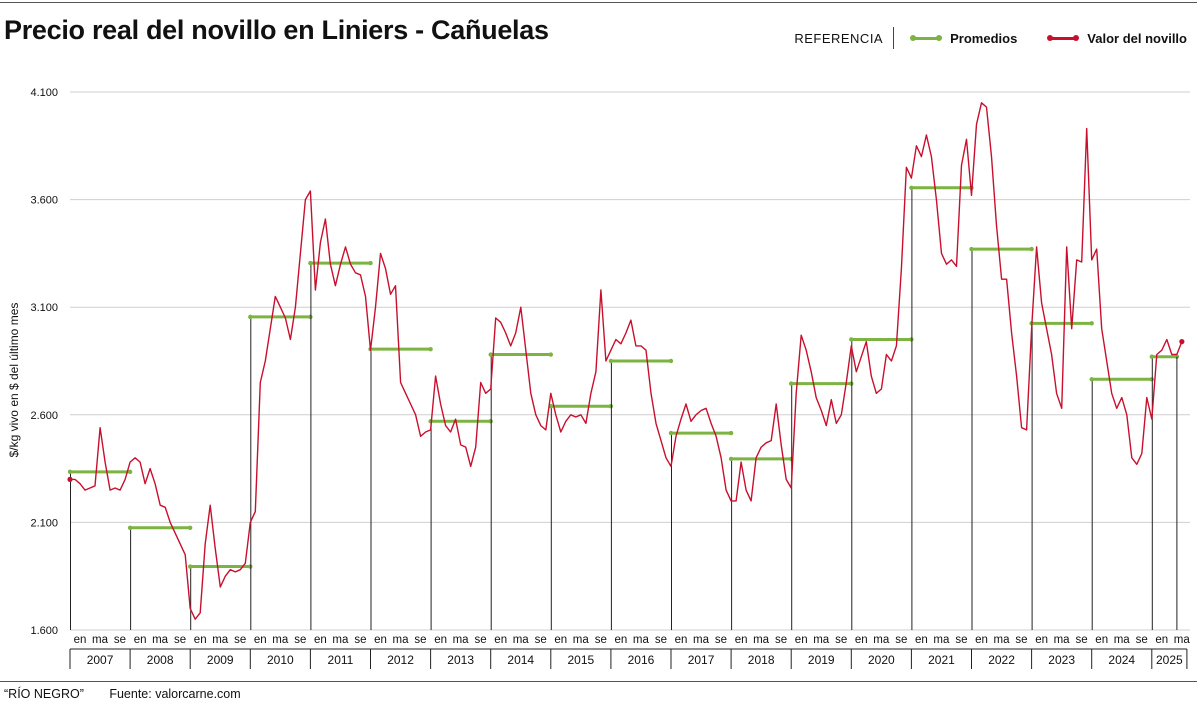 Image resolution: width=1197 pixels, height=711 pixels. Describe the element at coordinates (100, 660) in the screenshot. I see `year-label: 2007` at that location.